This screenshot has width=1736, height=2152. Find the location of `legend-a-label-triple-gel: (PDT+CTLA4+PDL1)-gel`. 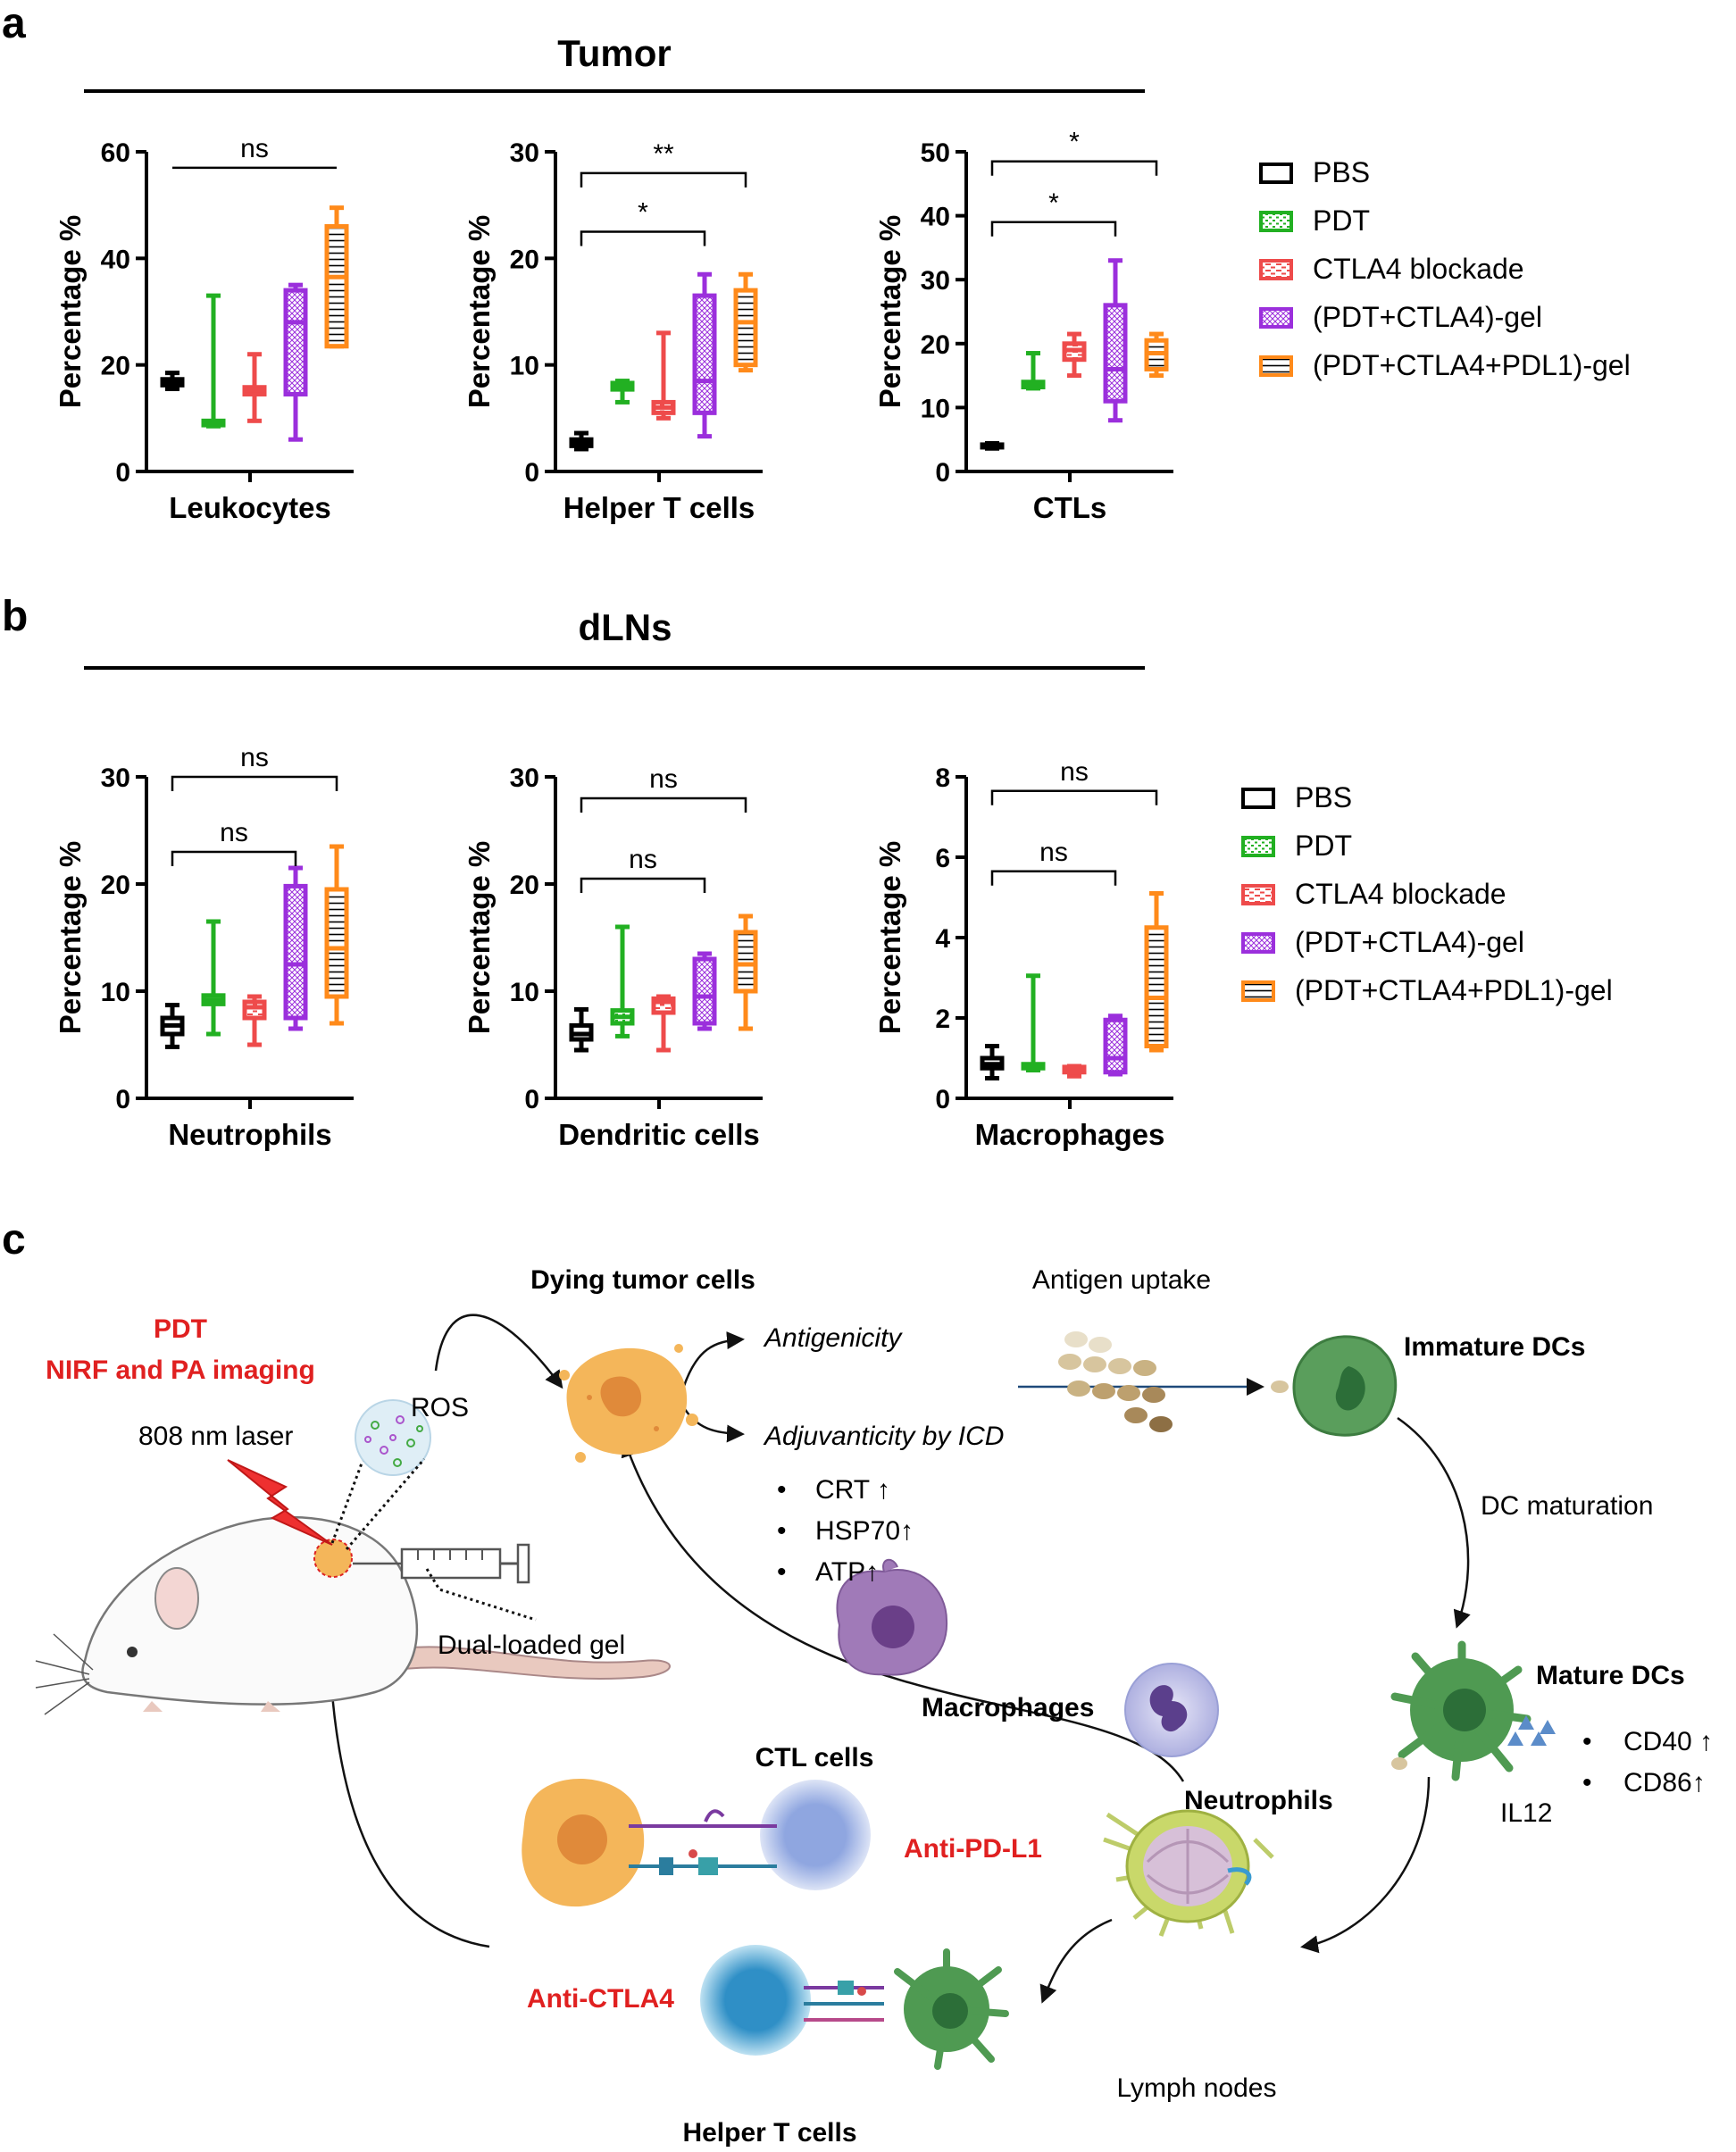

legend-a-label-triple-gel: (PDT+CTLA4+PDL1)-gel is located at coordinates (1472, 365).